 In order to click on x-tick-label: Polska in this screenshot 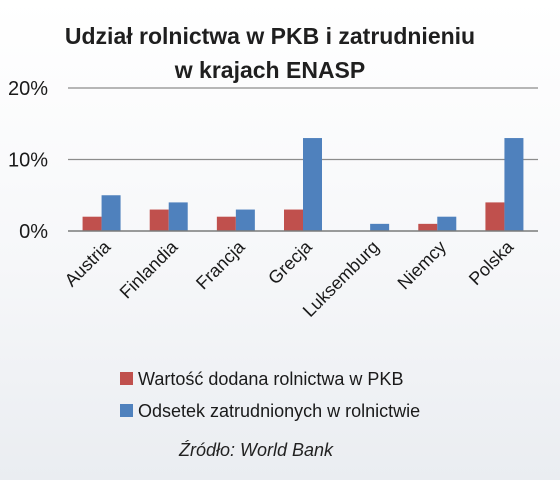, I will do `click(491, 262)`.